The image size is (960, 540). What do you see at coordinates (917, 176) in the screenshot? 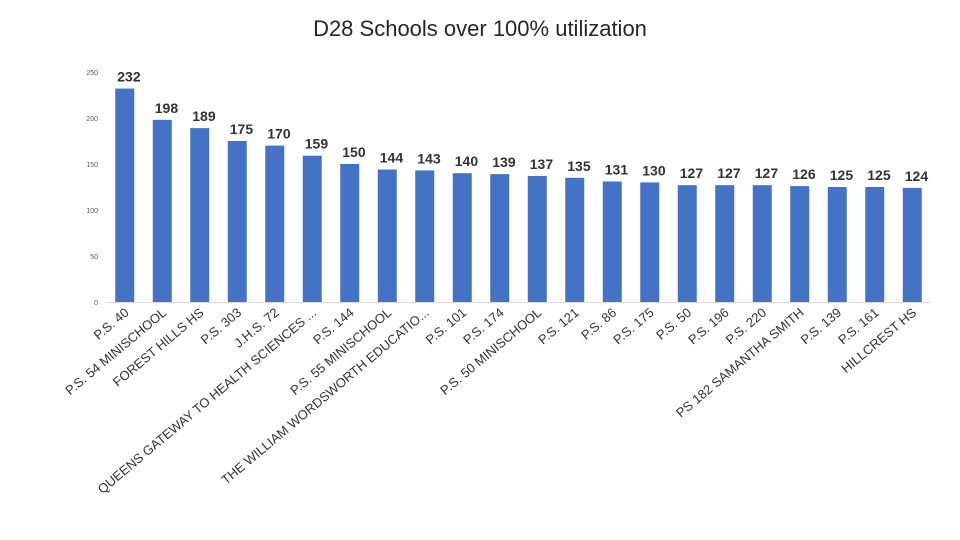
I see `data-label: 124` at bounding box center [917, 176].